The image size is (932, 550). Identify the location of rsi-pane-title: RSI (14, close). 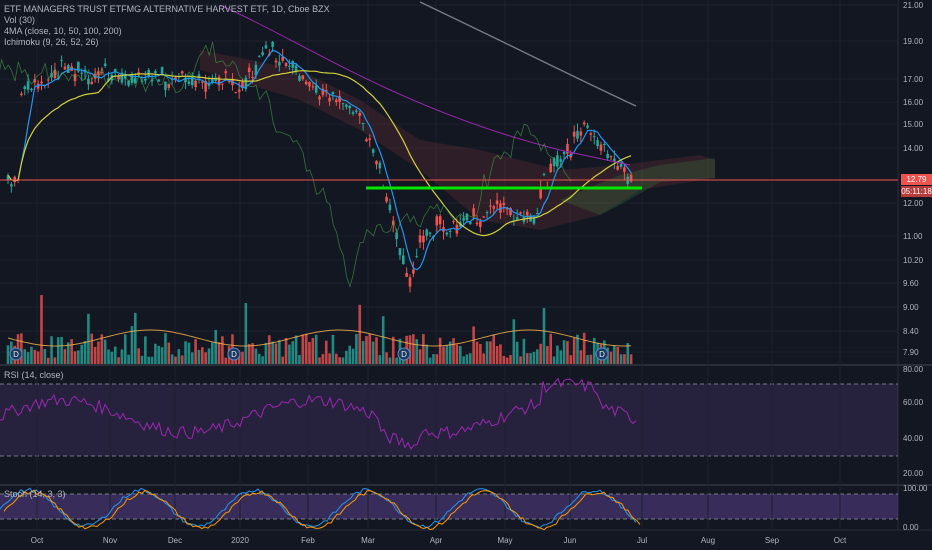
(34, 375).